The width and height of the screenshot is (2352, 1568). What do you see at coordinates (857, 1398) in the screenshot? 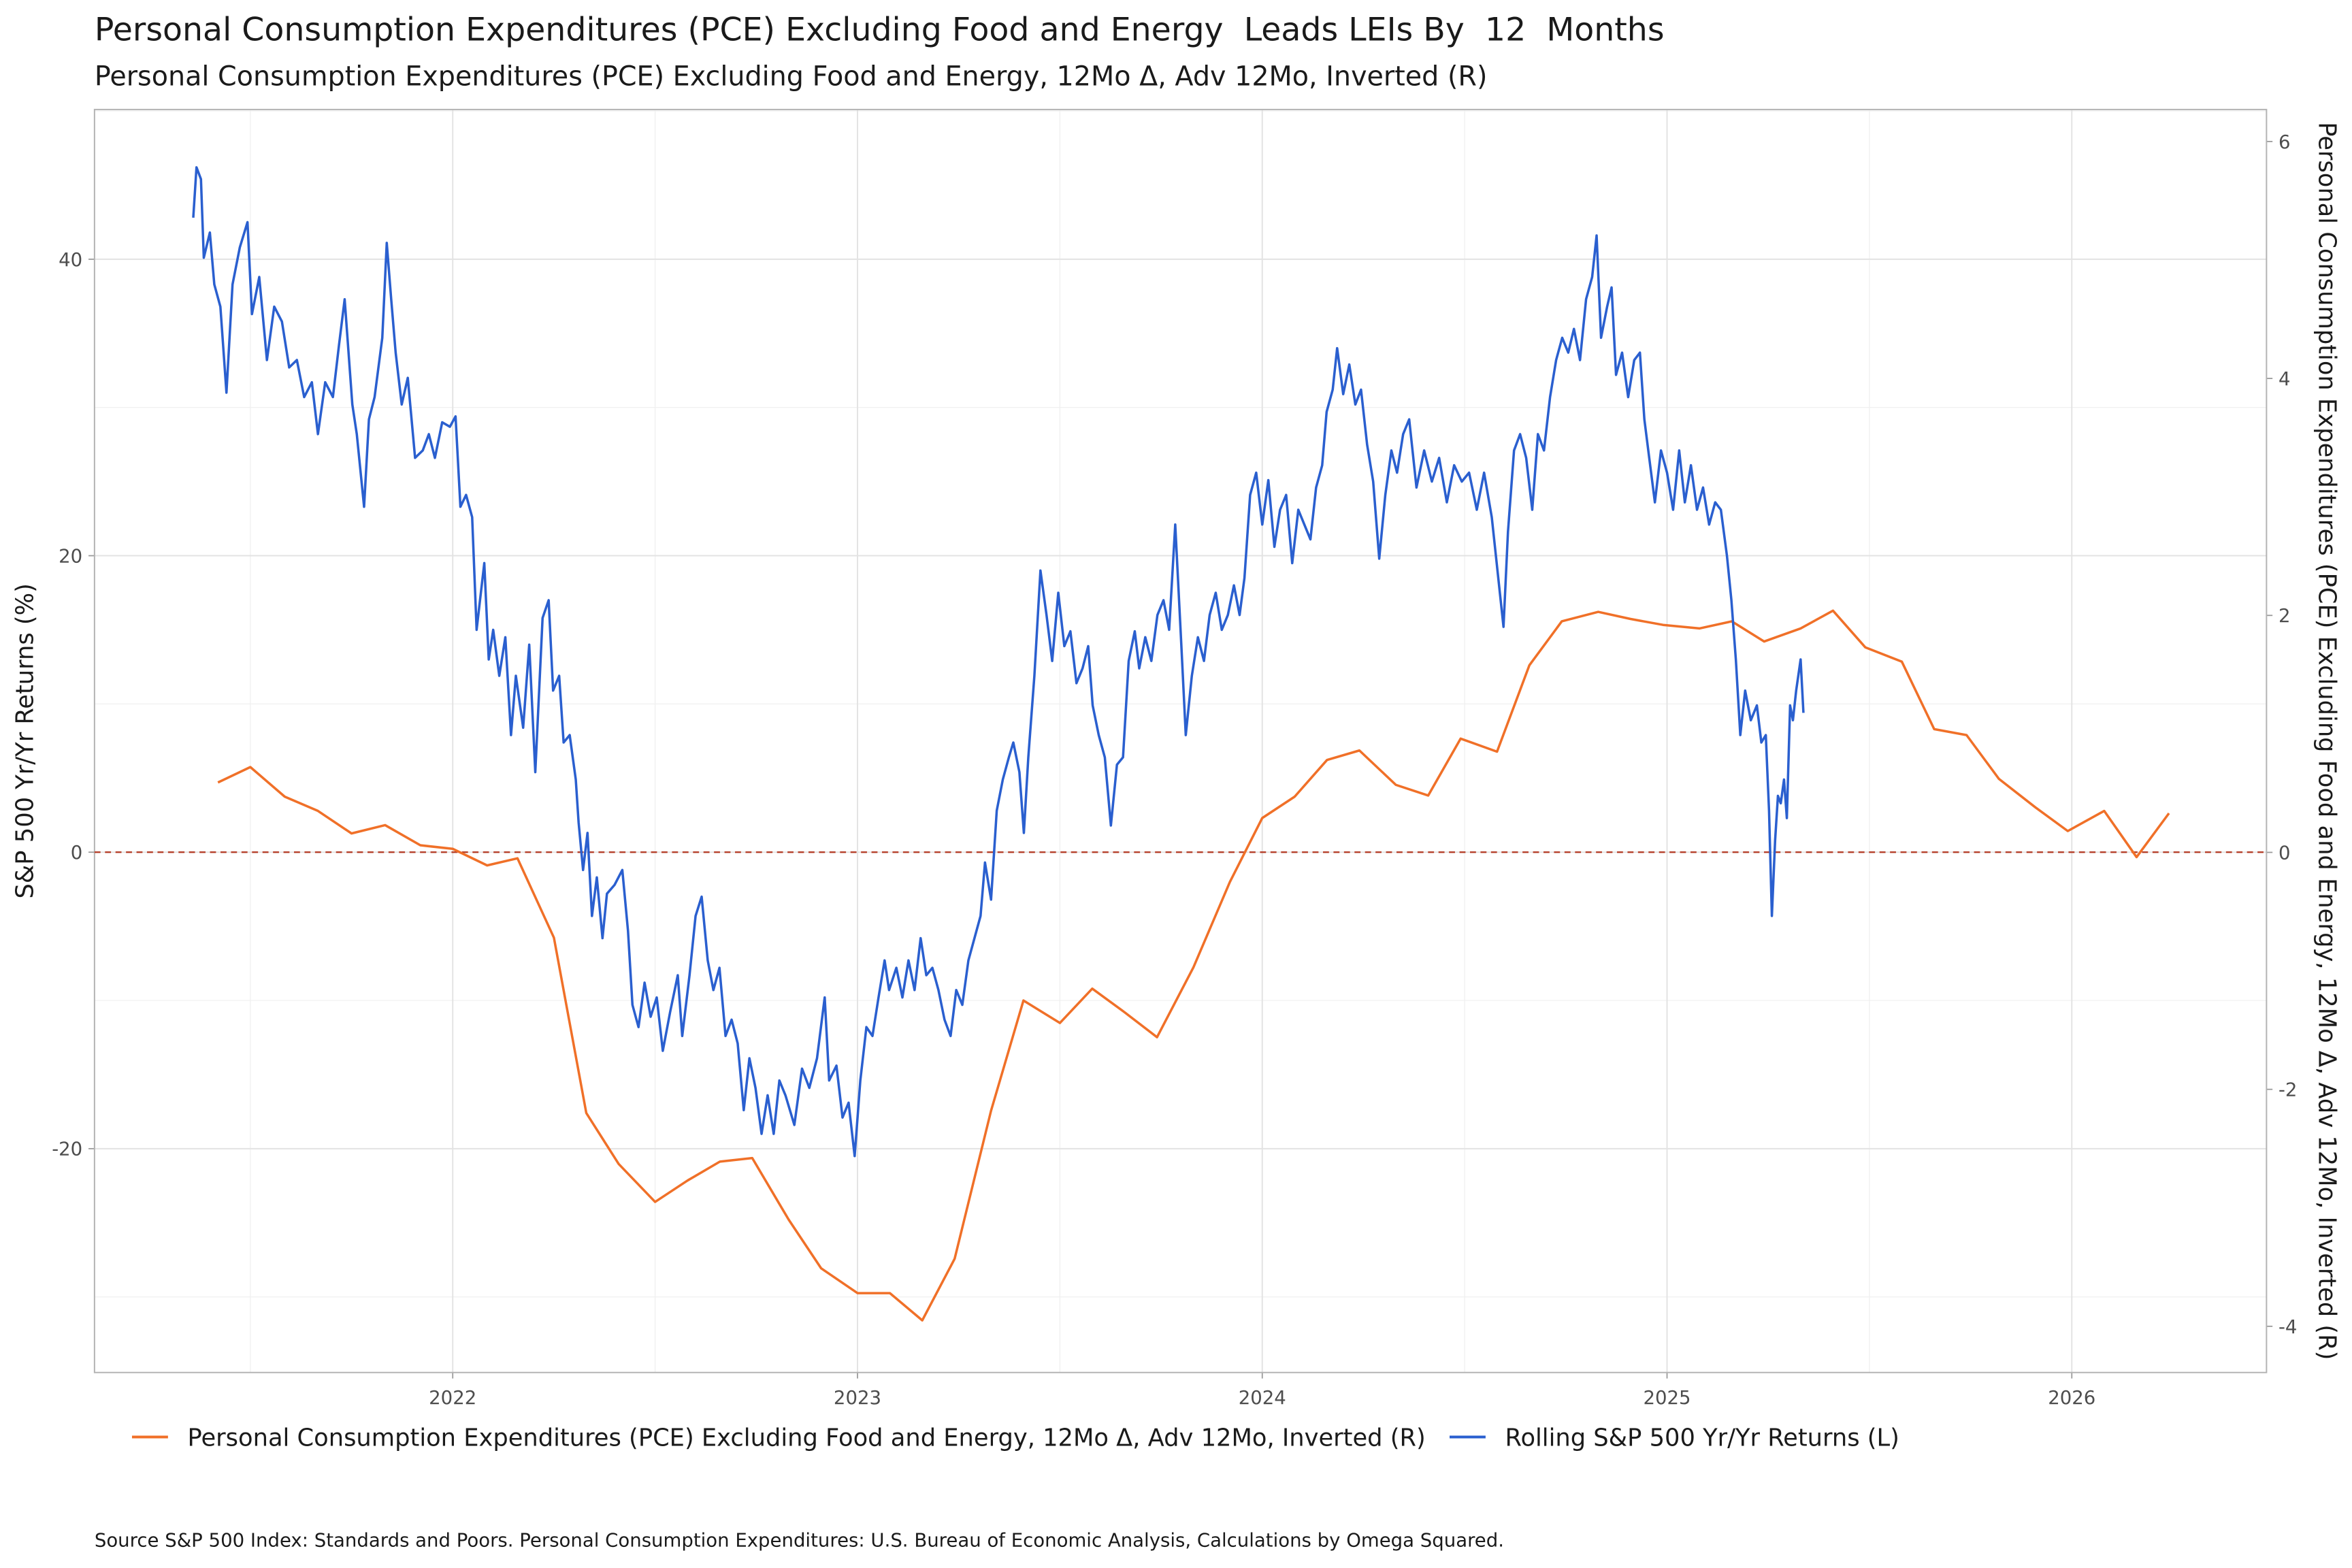
I see `x-tick-label: 2023` at bounding box center [857, 1398].